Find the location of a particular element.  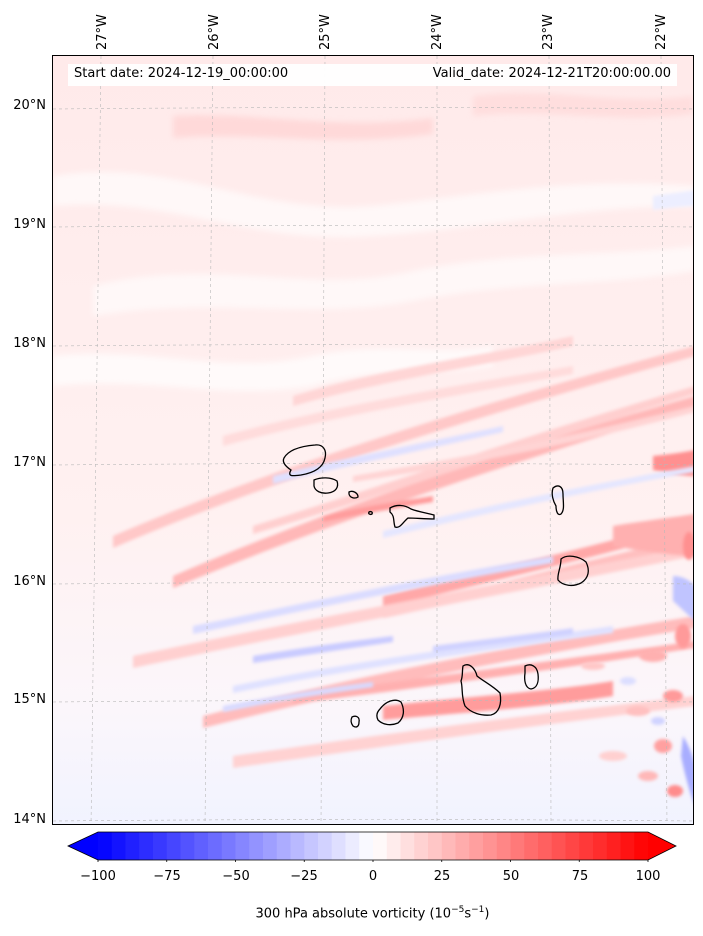

lon-label-24w: 24°W is located at coordinates (437, 32).